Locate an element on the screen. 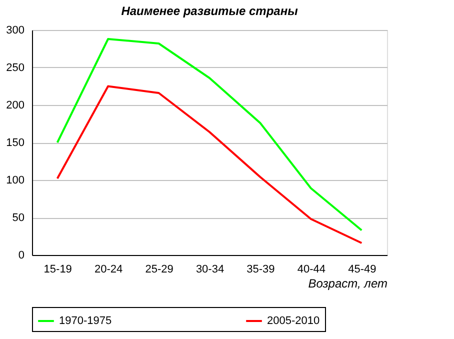  y-tick-label: 200 is located at coordinates (15, 106).